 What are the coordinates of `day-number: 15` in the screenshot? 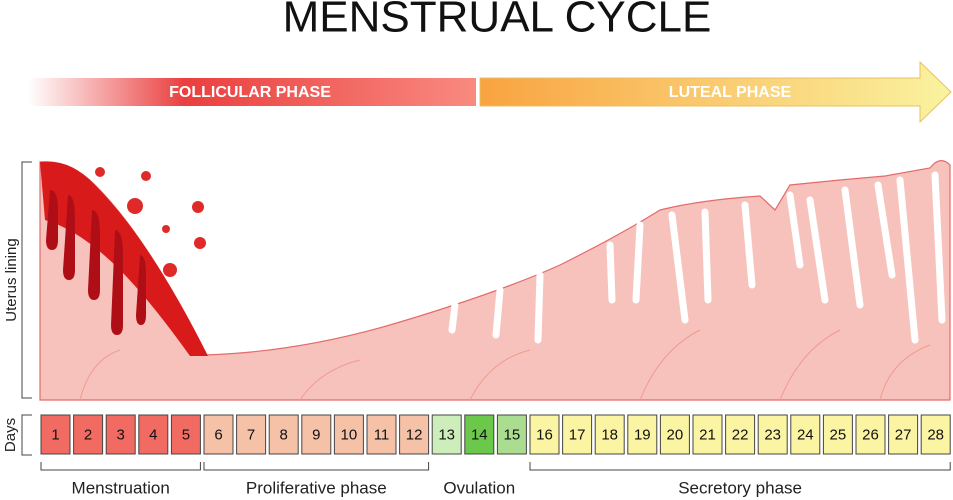 It's located at (512, 434).